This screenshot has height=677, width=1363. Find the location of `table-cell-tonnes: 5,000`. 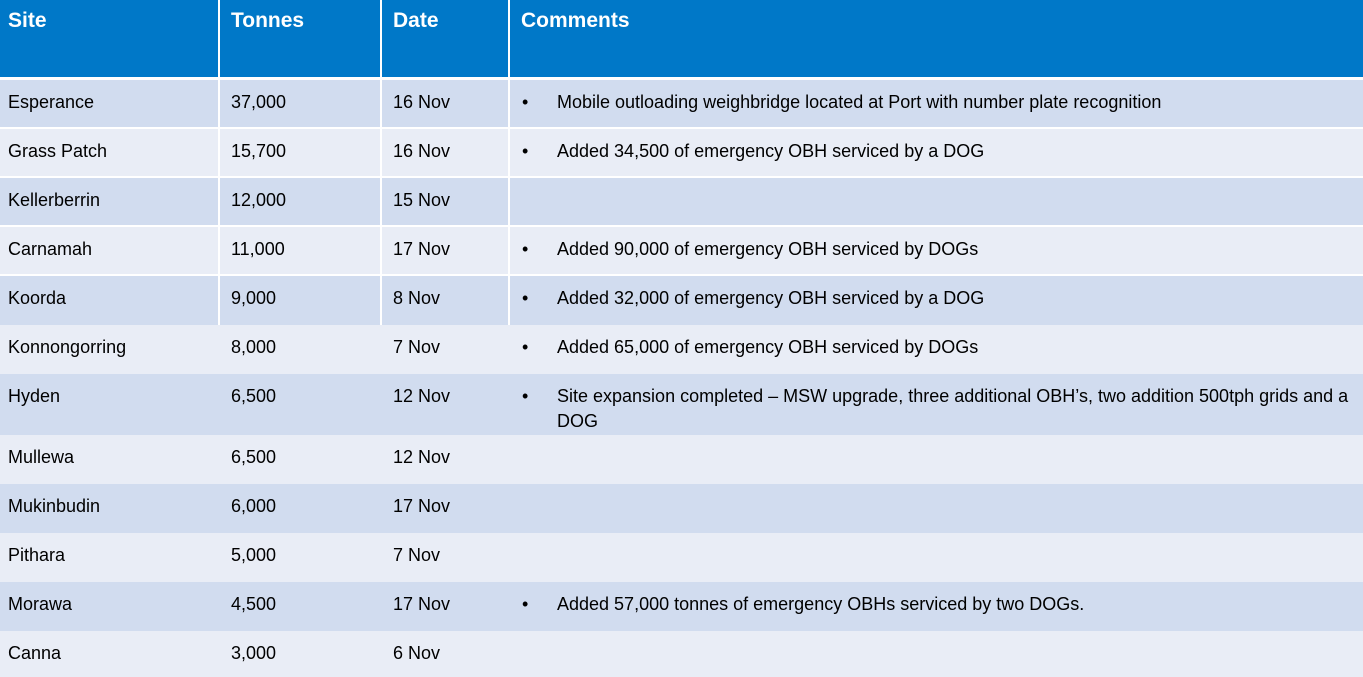

table-cell-tonnes: 5,000 is located at coordinates (301, 557).